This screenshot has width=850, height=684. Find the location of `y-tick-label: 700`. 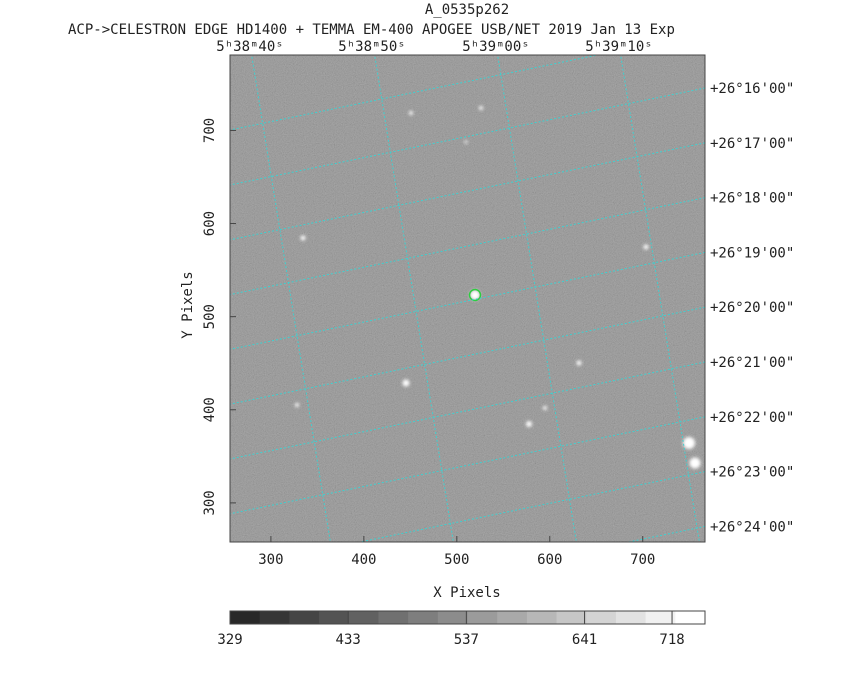

y-tick-label: 700 is located at coordinates (210, 130).